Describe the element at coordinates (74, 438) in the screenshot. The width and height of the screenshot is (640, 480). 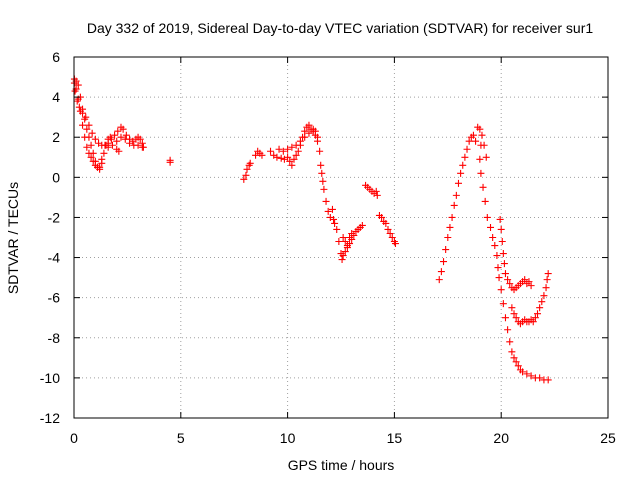
I see `x-tick-label: 0` at that location.